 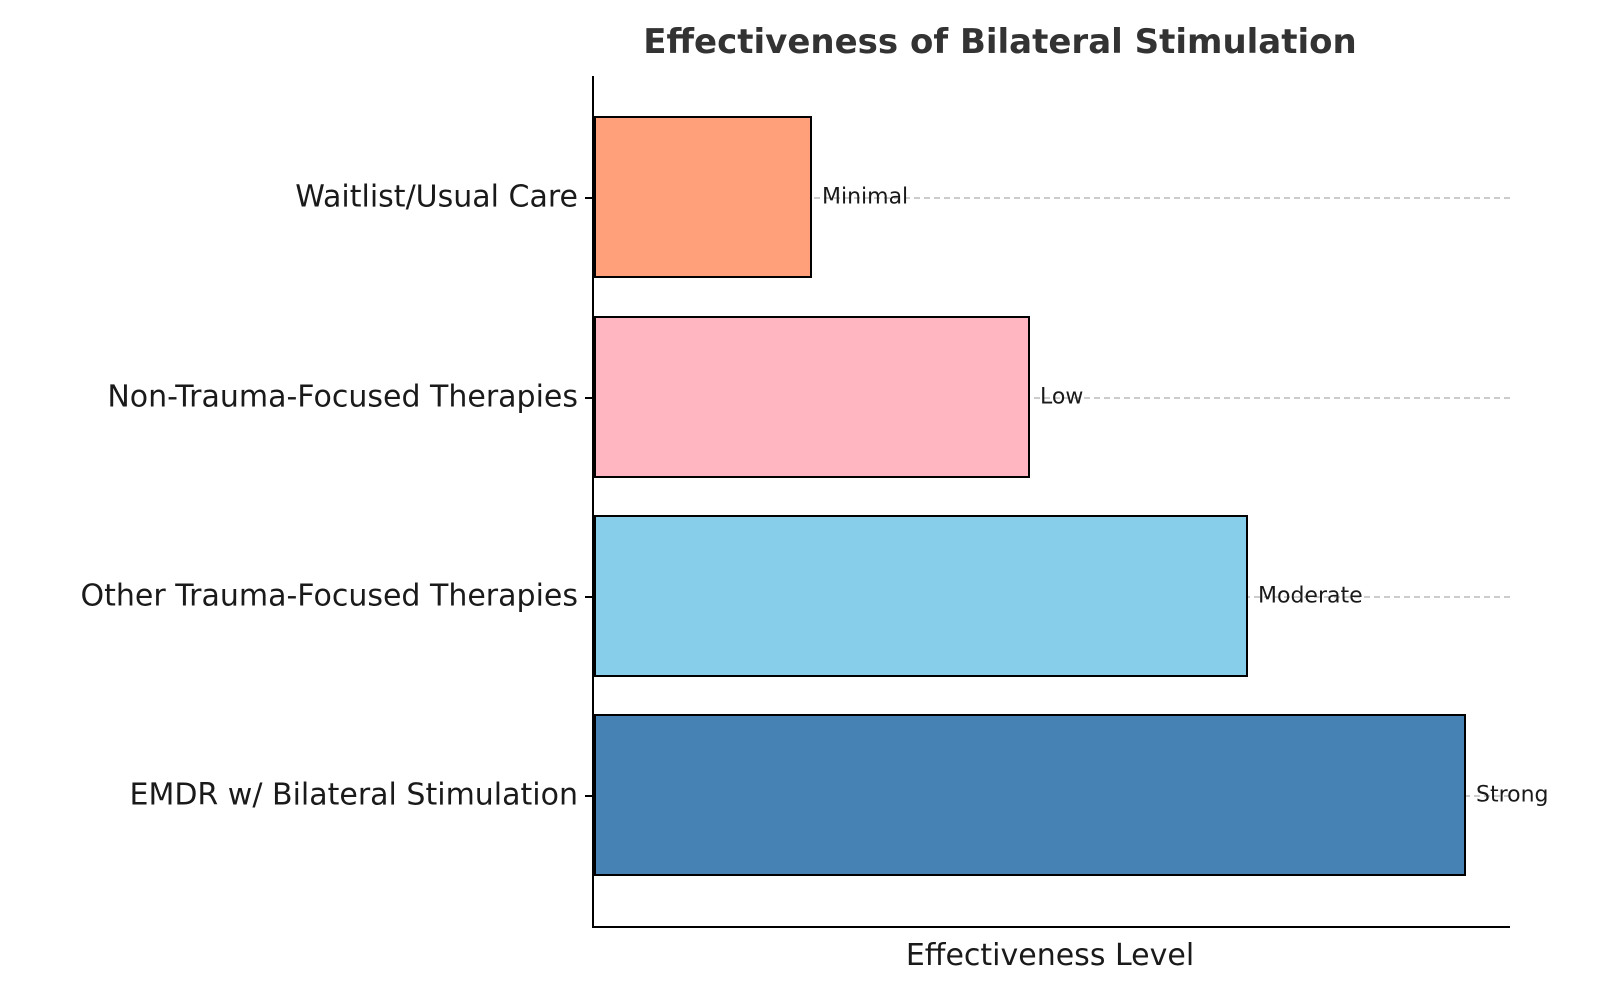 What do you see at coordinates (1310, 596) in the screenshot?
I see `bar-value-label: Moderate` at bounding box center [1310, 596].